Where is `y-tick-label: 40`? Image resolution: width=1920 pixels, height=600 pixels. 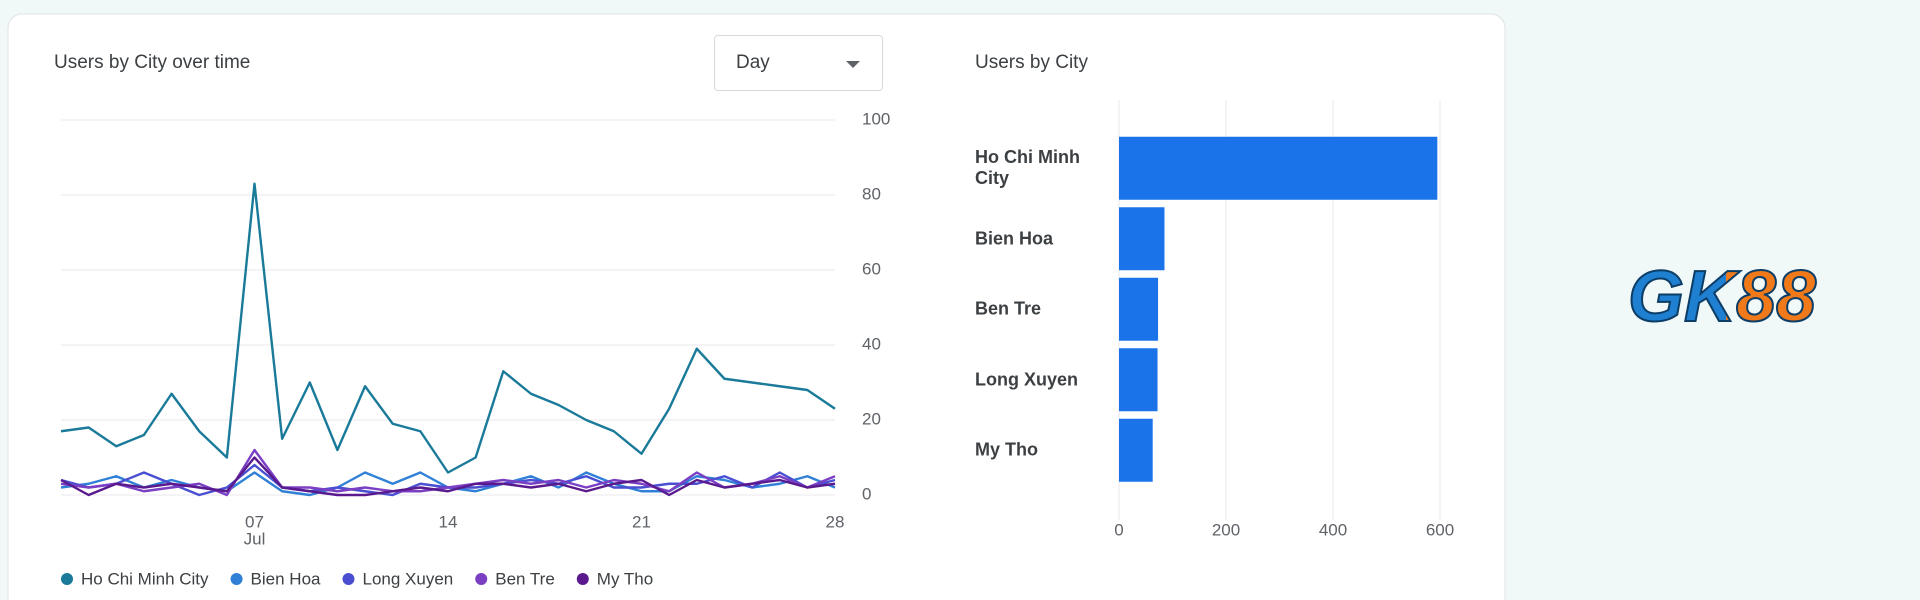
y-tick-label: 40 is located at coordinates (871, 343).